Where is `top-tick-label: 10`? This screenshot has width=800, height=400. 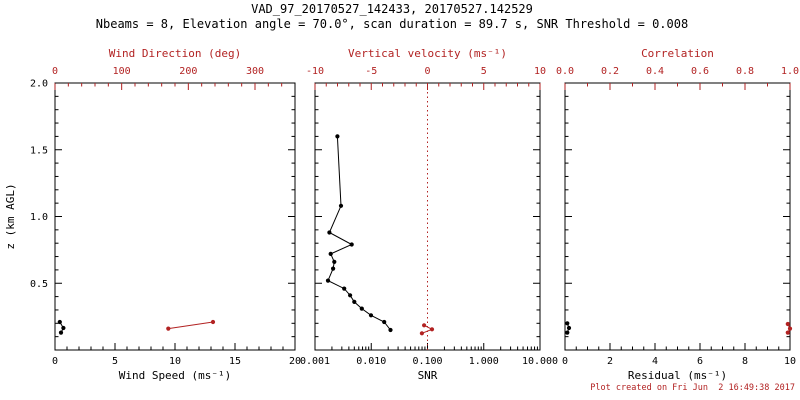
top-tick-label: 10 is located at coordinates (540, 71).